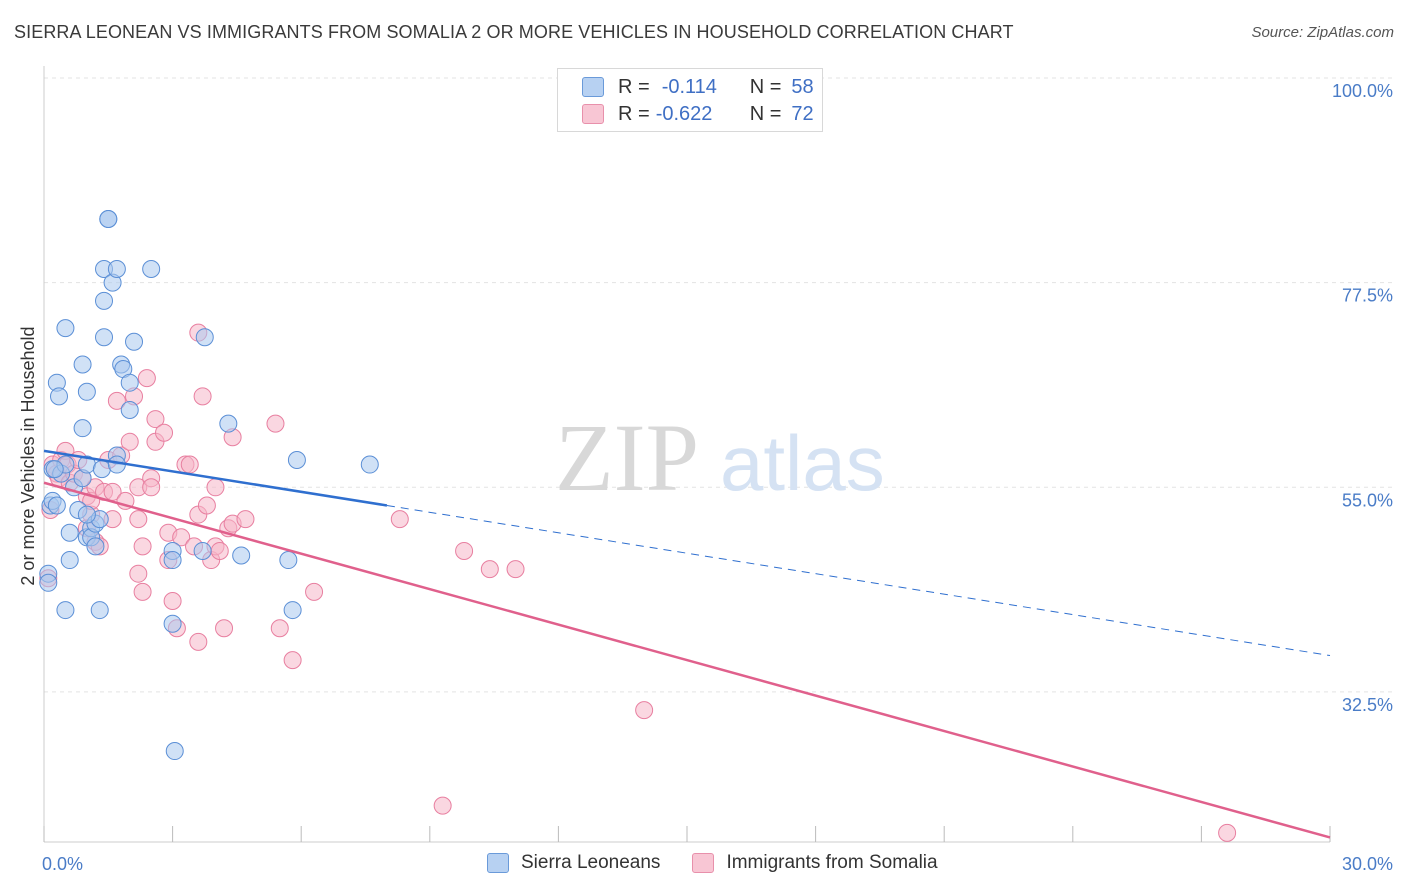 Image resolution: width=1406 pixels, height=892 pixels. Describe the element at coordinates (591, 862) in the screenshot. I see `legend-label-sierra-leoneans: Sierra Leoneans` at that location.